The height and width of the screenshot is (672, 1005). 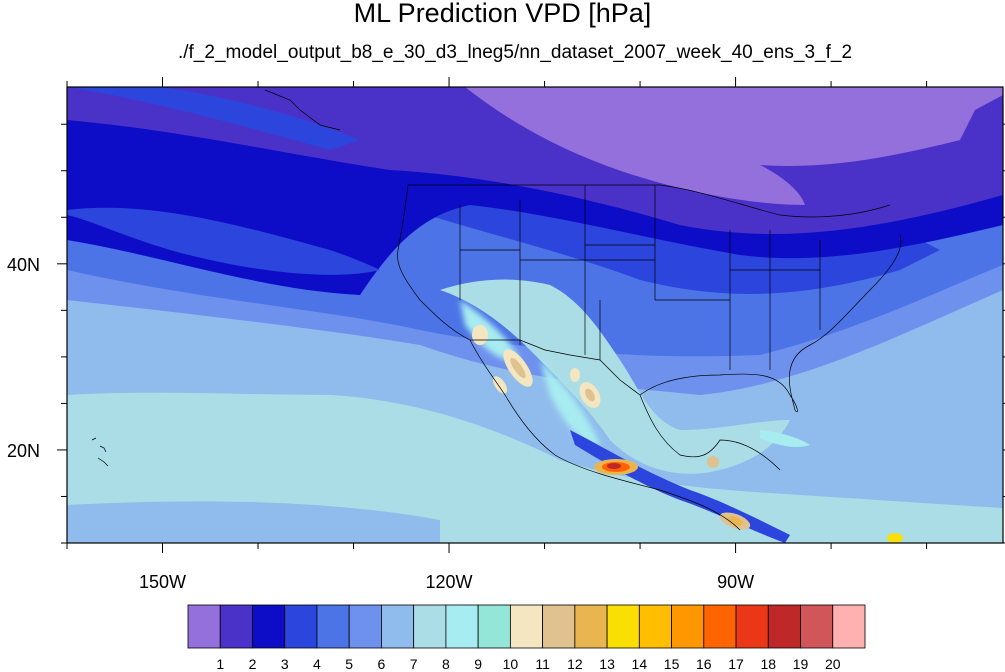 What do you see at coordinates (253, 522) in the screenshot?
I see `field-level-7-strip` at bounding box center [253, 522].